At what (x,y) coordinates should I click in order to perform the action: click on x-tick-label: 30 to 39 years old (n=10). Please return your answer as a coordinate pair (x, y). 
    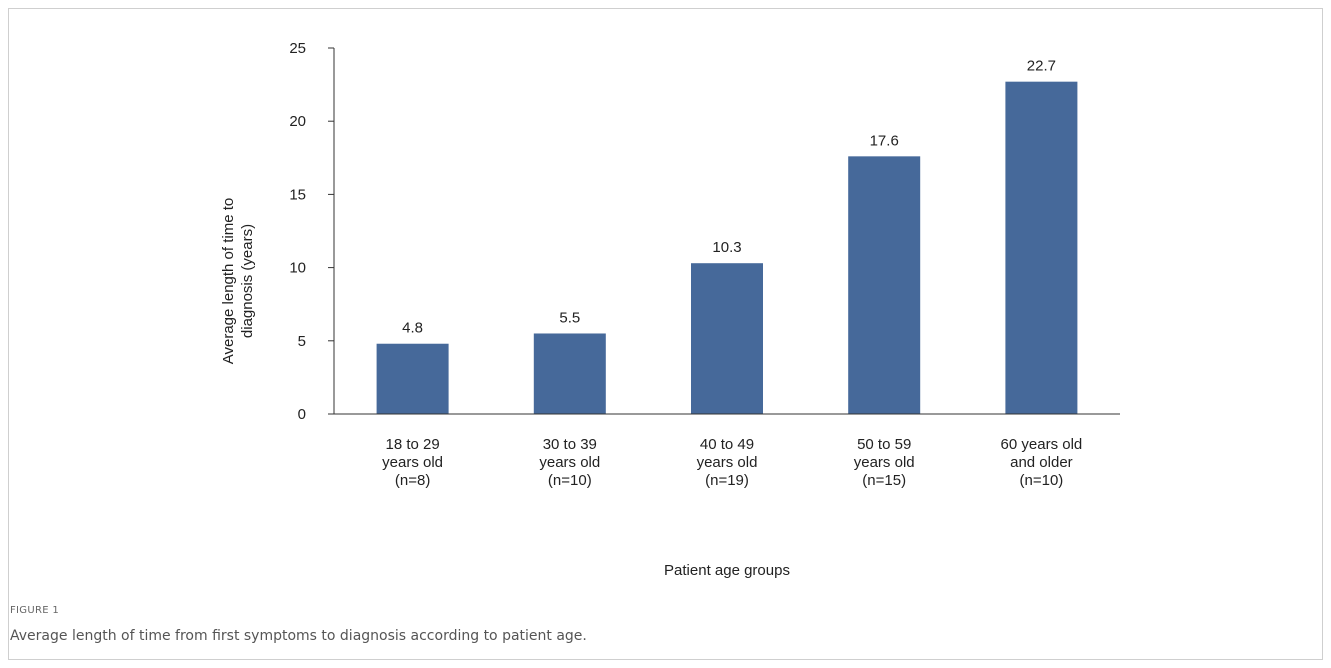
    Looking at the image, I should click on (569, 462).